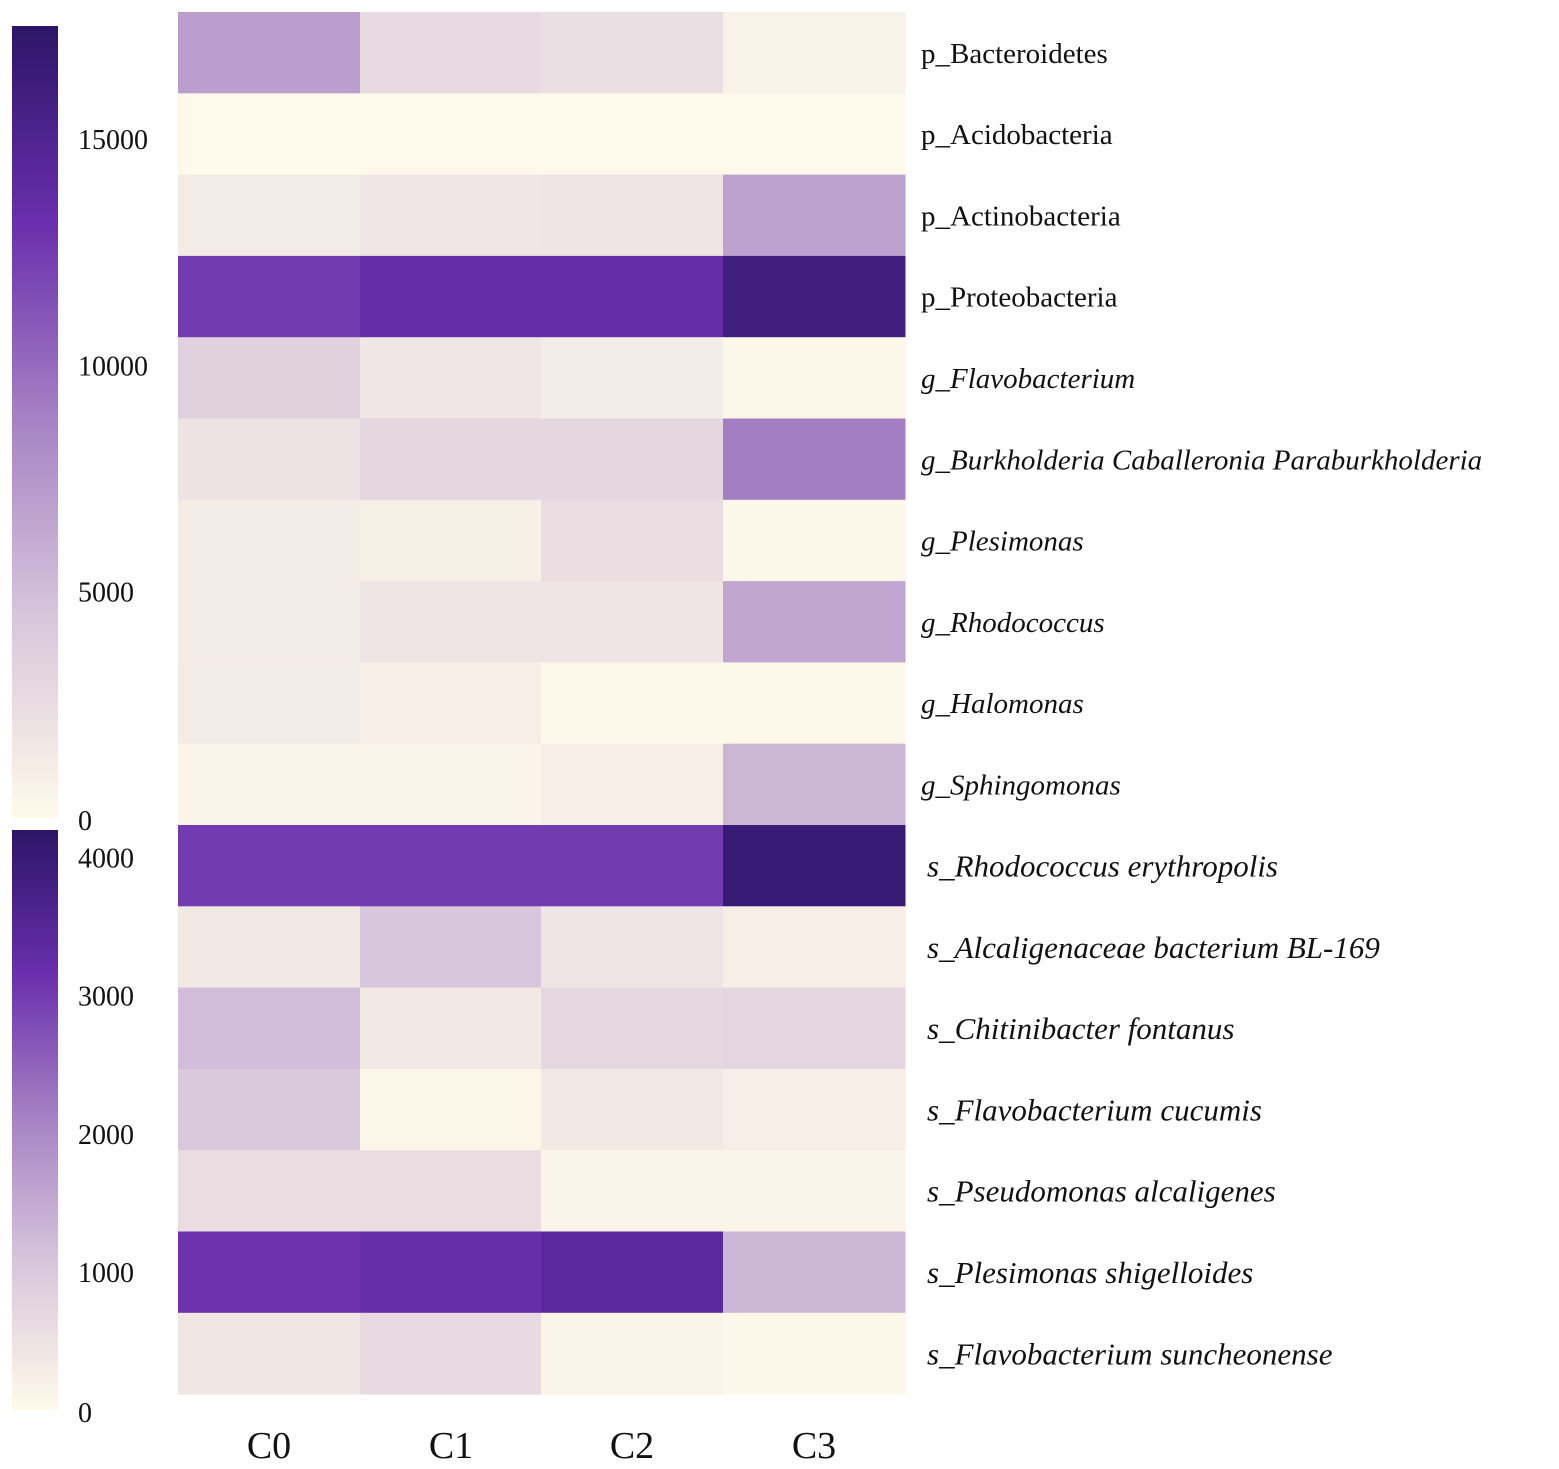 The height and width of the screenshot is (1469, 1559). Describe the element at coordinates (106, 593) in the screenshot. I see `colorbar-tick-label: 5000` at that location.